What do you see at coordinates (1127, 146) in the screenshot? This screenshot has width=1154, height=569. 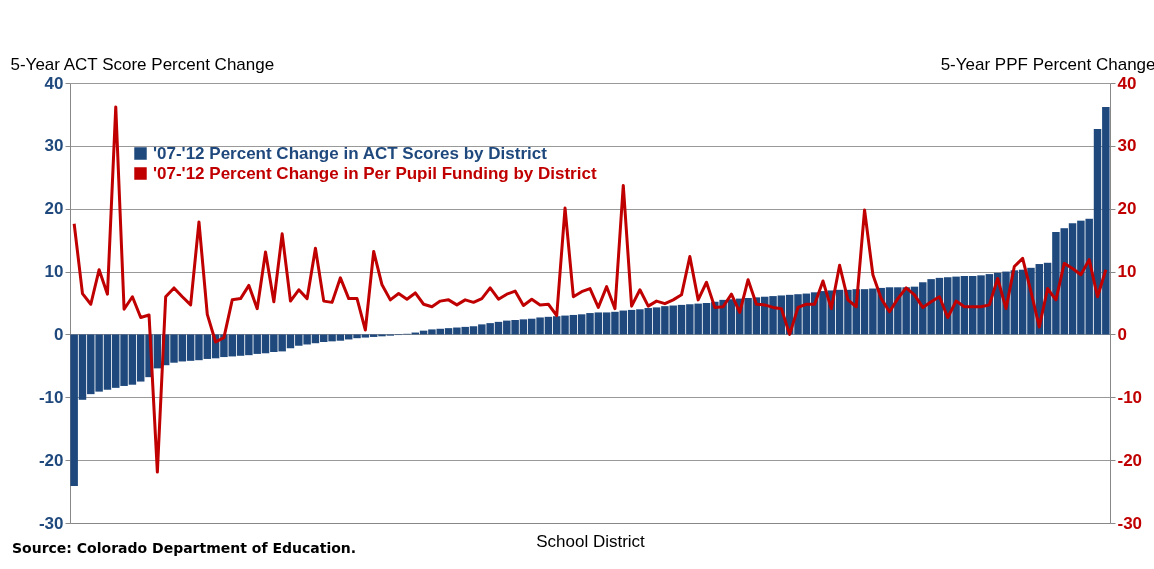 I see `y2-tick-label: 30` at bounding box center [1127, 146].